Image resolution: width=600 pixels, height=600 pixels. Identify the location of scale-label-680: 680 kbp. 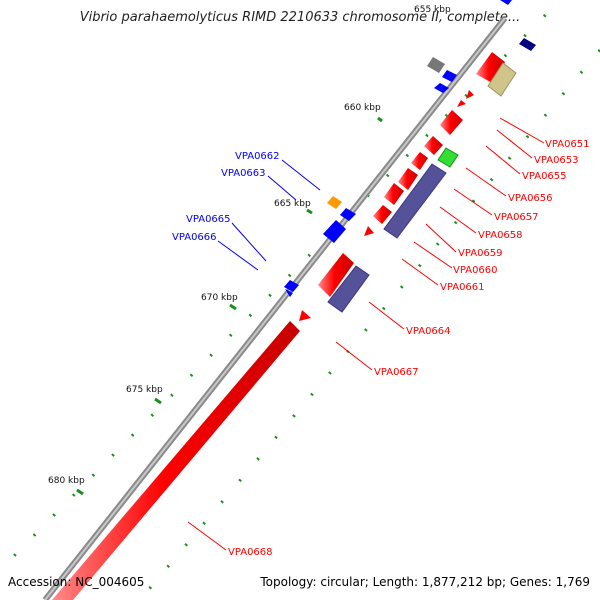
(66, 481).